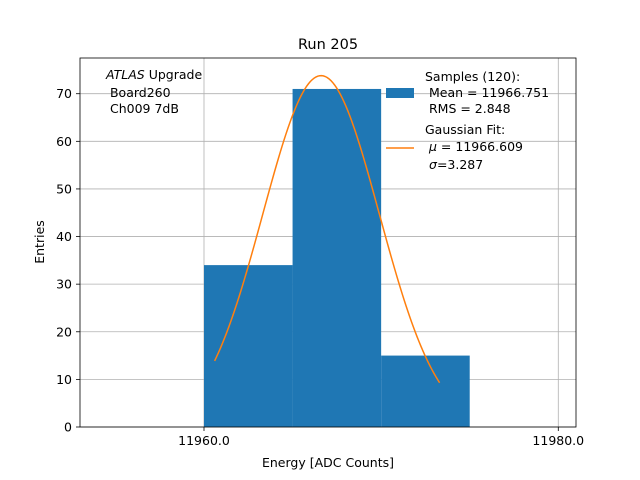 The image size is (640, 480). I want to click on legend-hist-line-1: Samples (120):, so click(472, 76).